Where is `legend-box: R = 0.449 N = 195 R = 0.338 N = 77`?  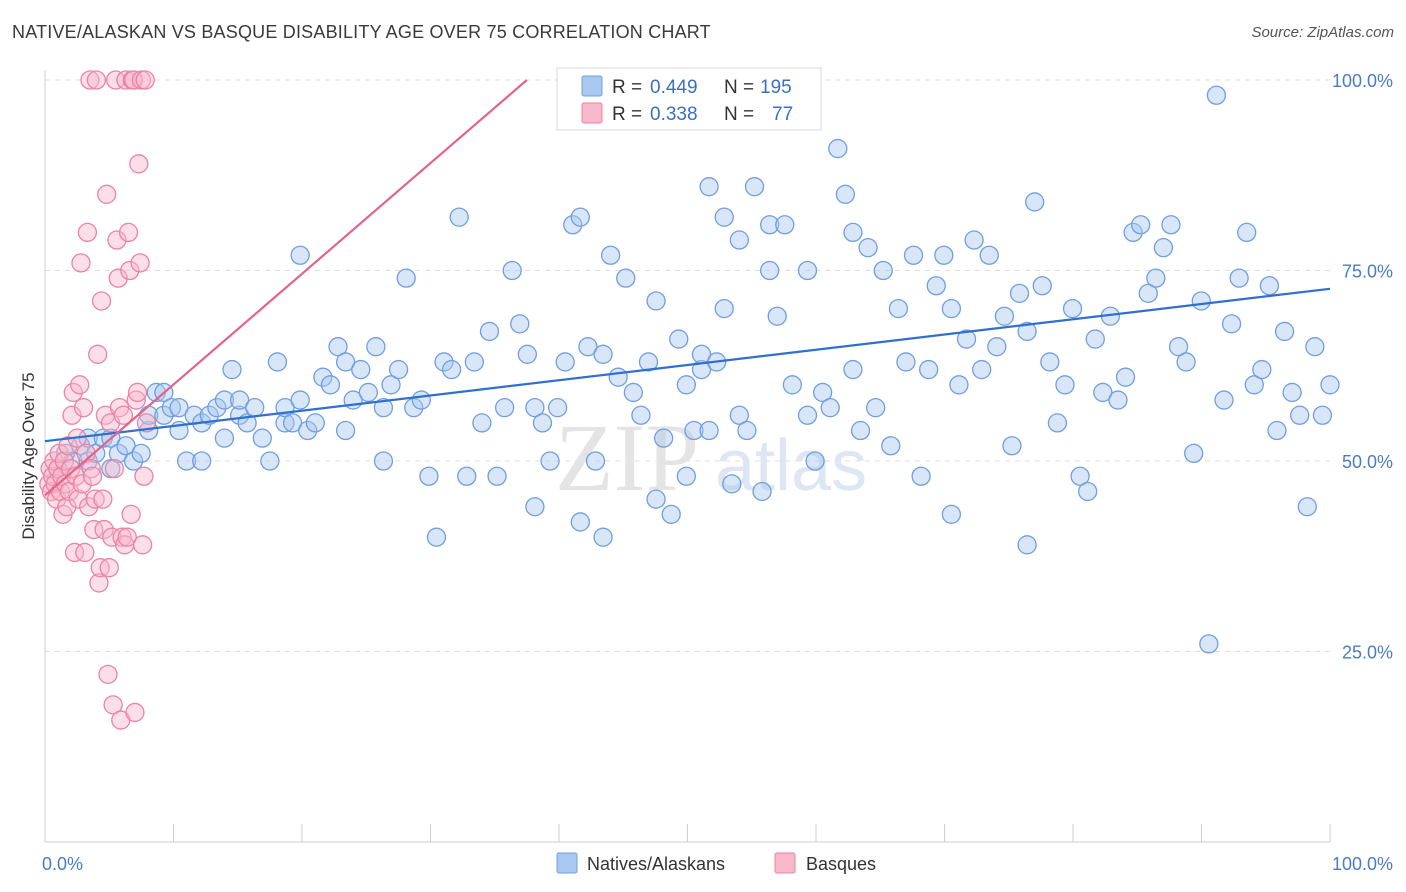 legend-box: R = 0.449 N = 195 R = 0.338 N = 77 is located at coordinates (689, 99).